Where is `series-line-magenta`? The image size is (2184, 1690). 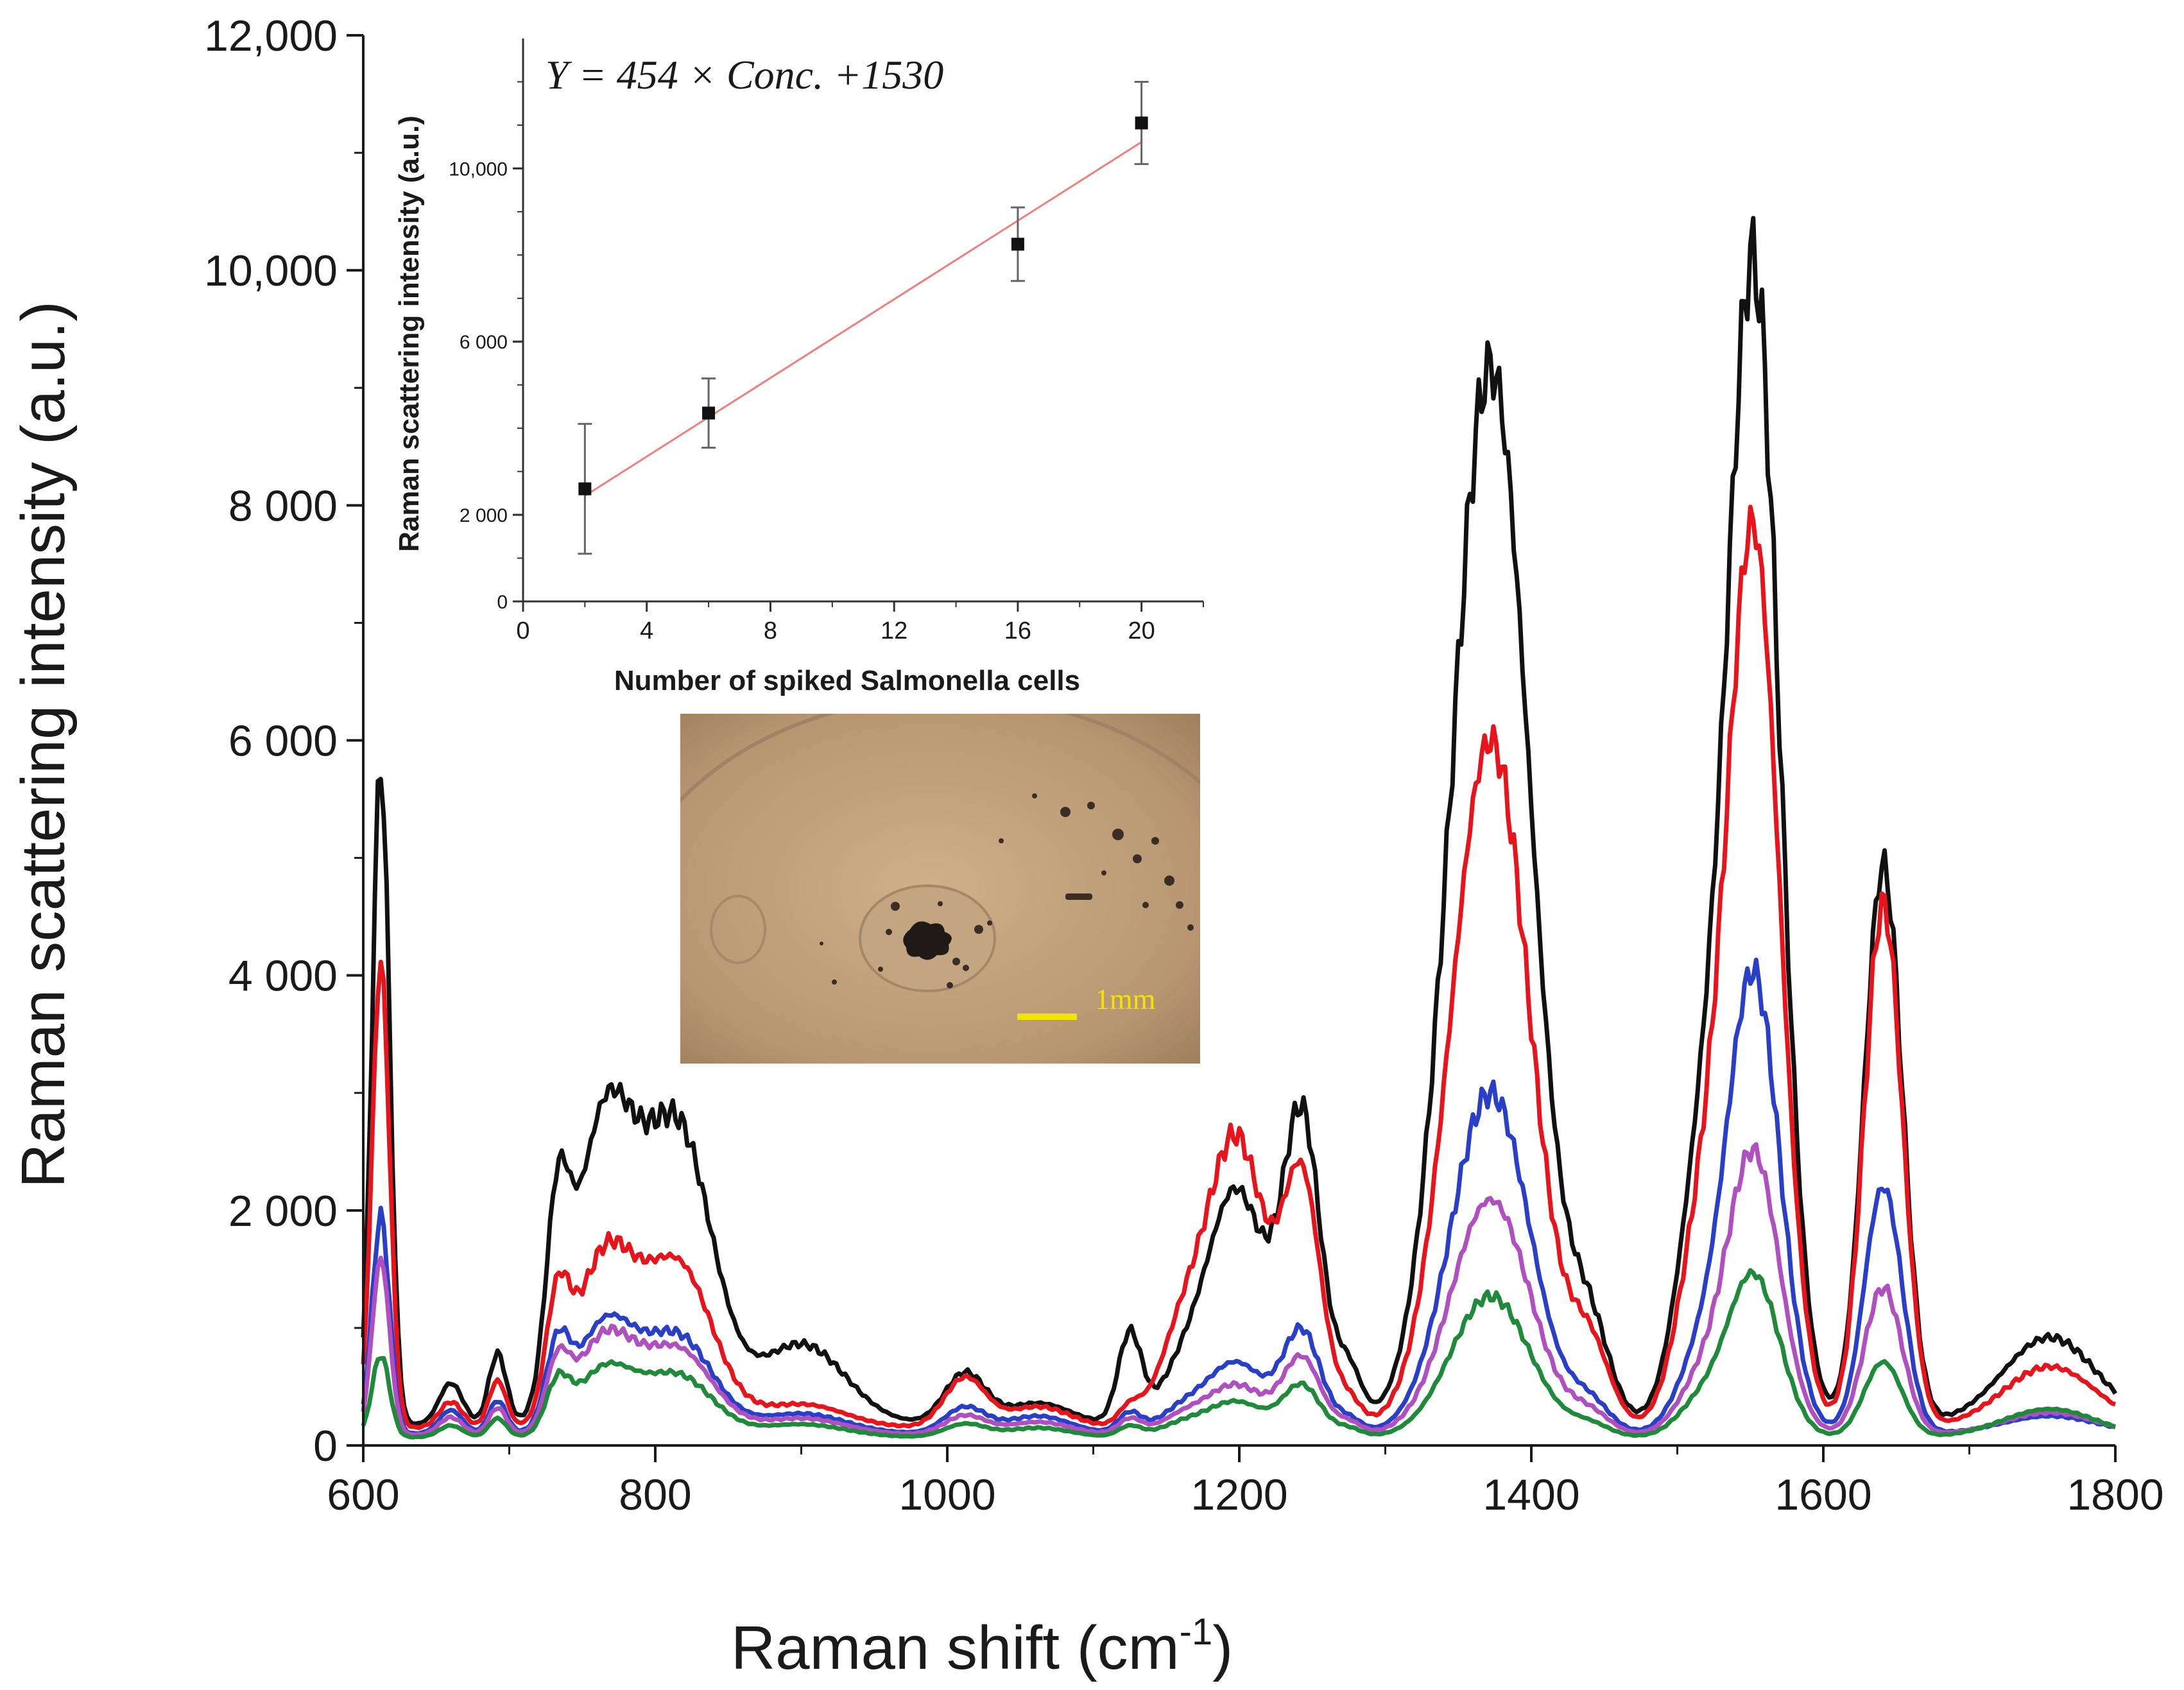 series-line-magenta is located at coordinates (1239, 1289).